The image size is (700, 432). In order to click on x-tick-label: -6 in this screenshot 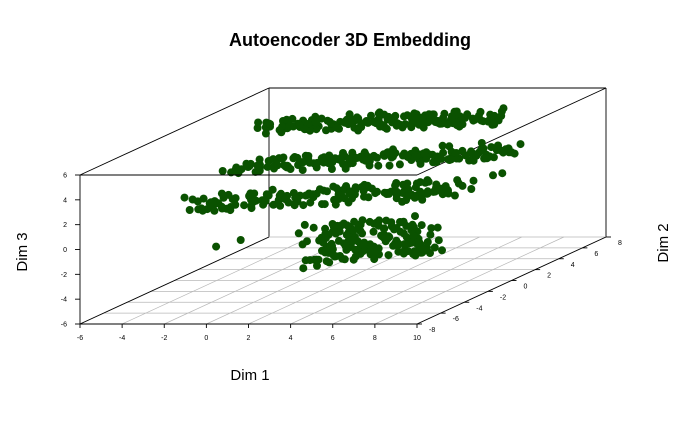, I will do `click(80, 338)`.